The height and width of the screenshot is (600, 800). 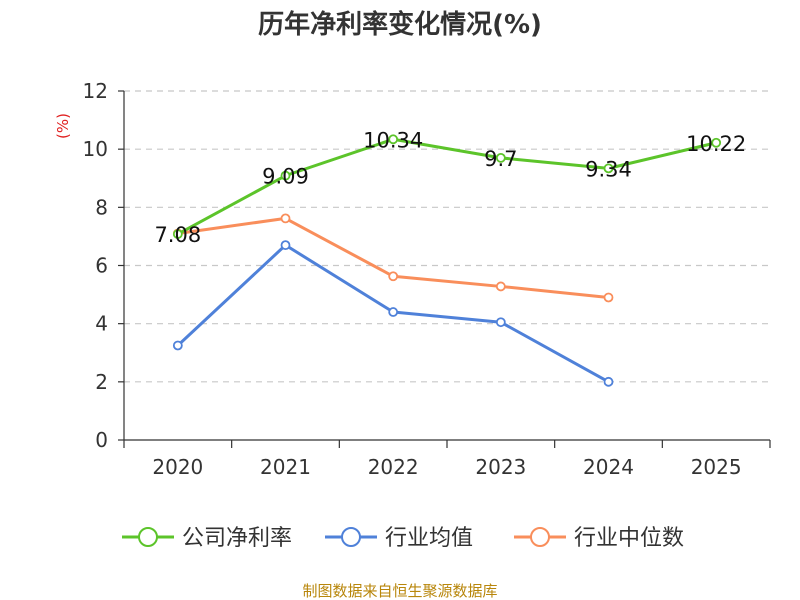 I want to click on data-label-2022: 10.34, so click(x=393, y=140).